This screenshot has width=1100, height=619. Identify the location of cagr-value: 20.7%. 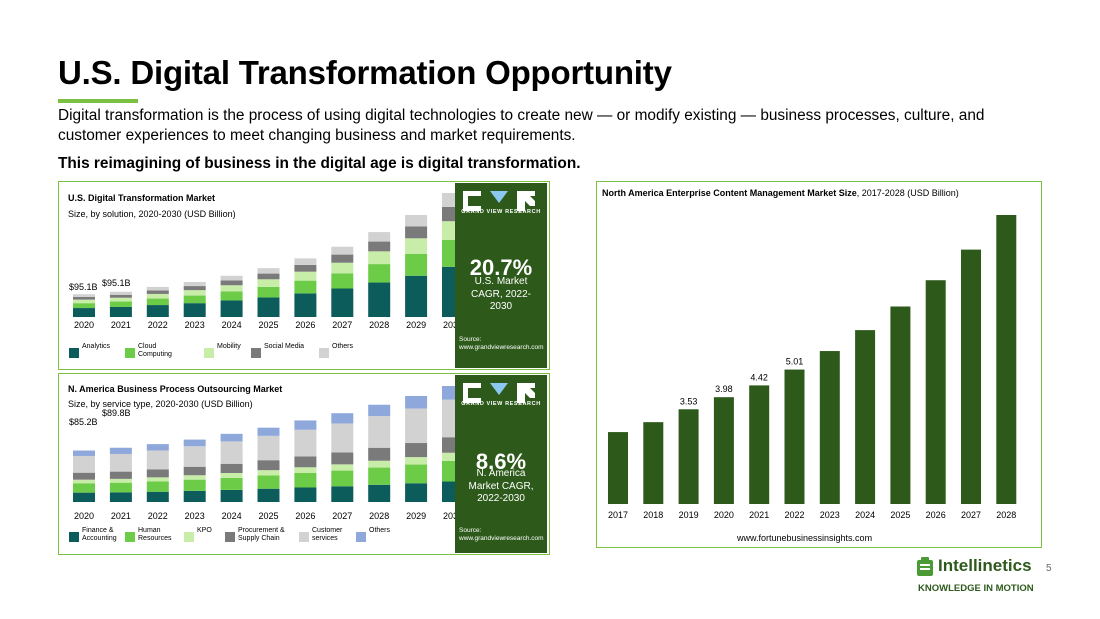
(501, 267).